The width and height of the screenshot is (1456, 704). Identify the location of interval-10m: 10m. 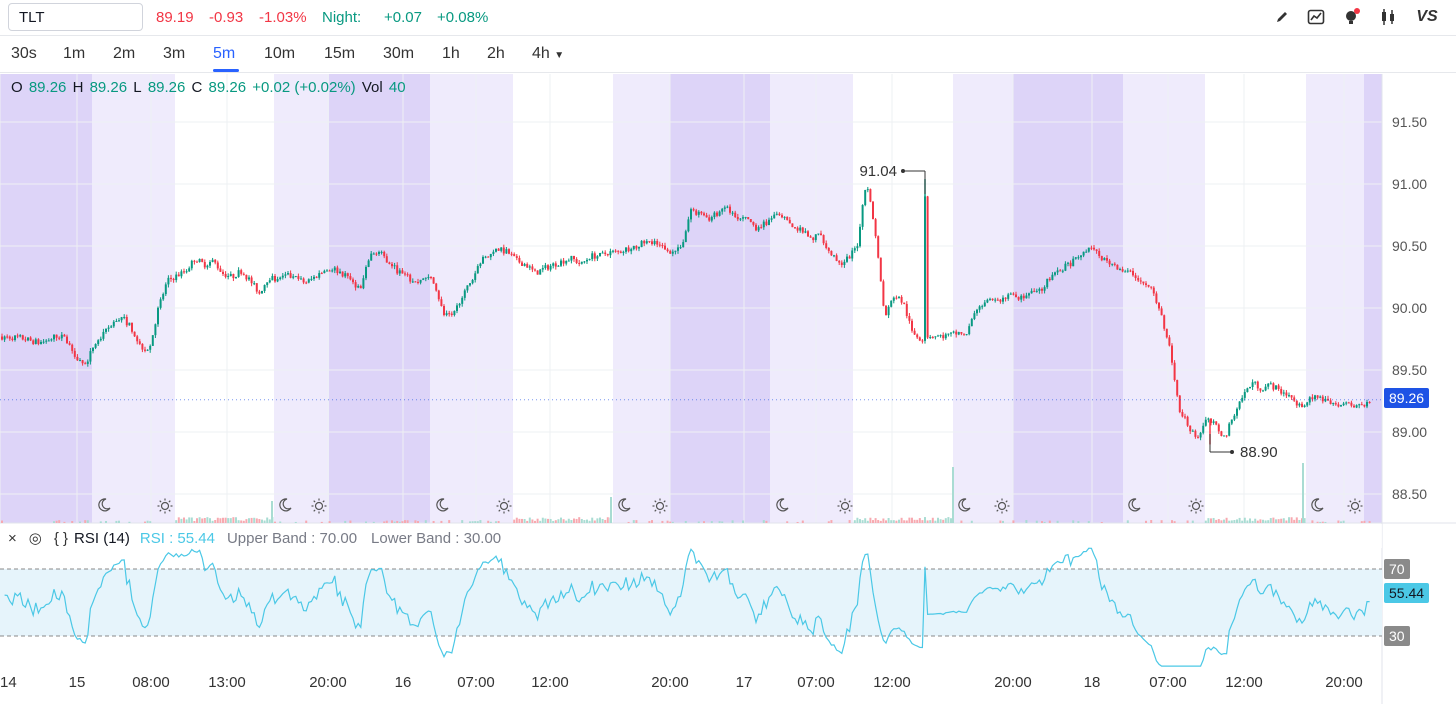
(280, 53).